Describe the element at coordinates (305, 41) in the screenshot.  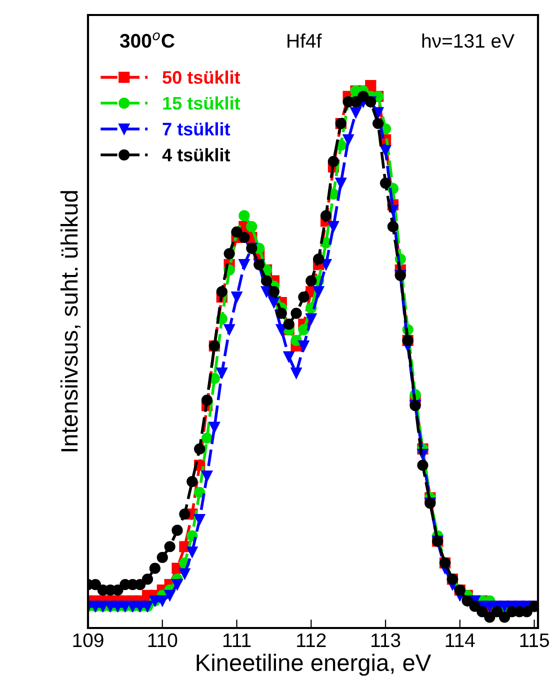
I see `text: Hf4f` at that location.